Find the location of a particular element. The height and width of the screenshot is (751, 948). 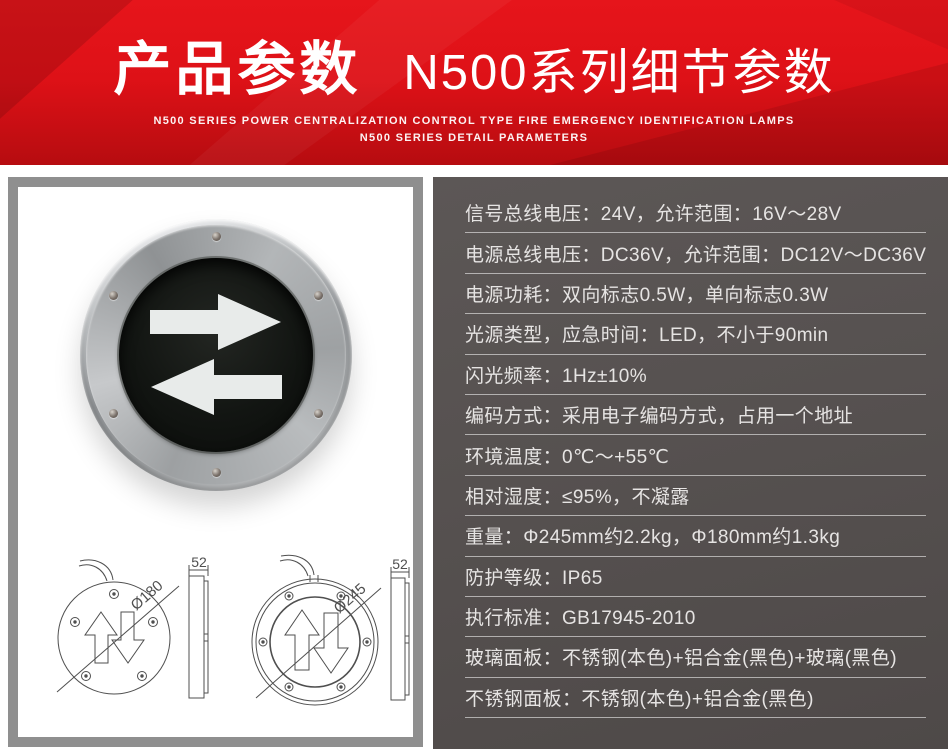

spec-text: 电源功耗：双向标志0.5W，单向标志0.3W is located at coordinates (647, 295).